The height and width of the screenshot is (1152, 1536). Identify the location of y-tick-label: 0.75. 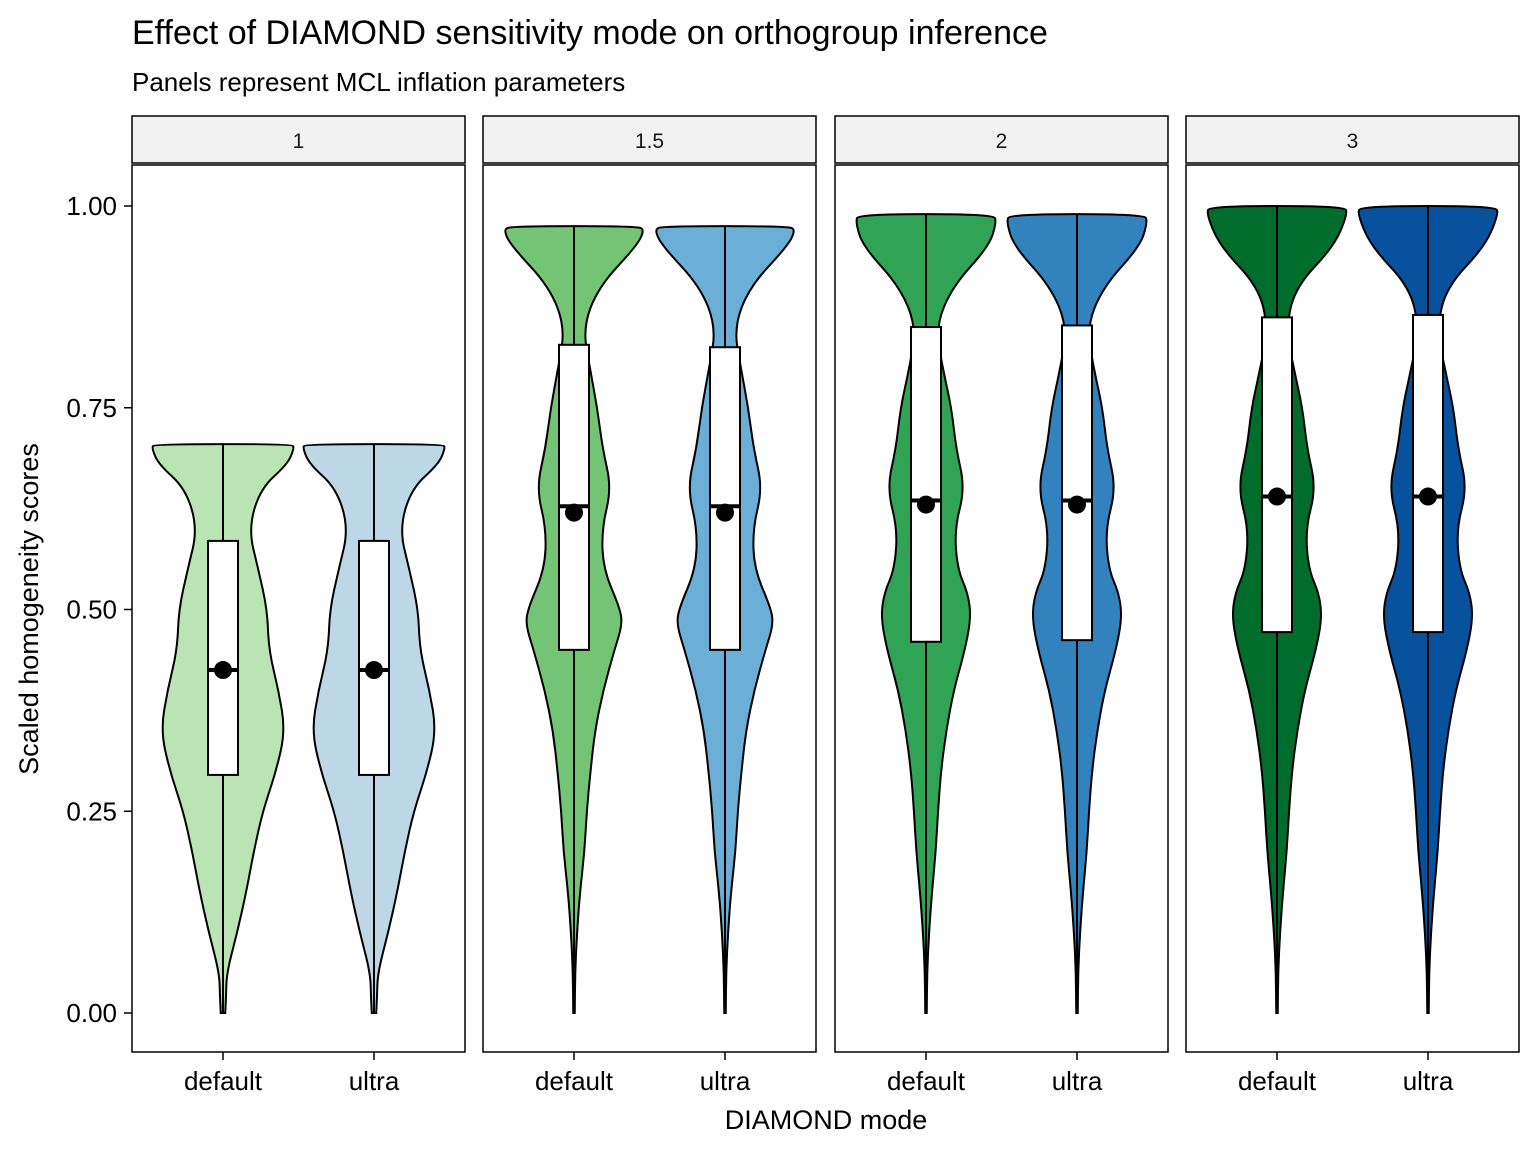
(91, 408).